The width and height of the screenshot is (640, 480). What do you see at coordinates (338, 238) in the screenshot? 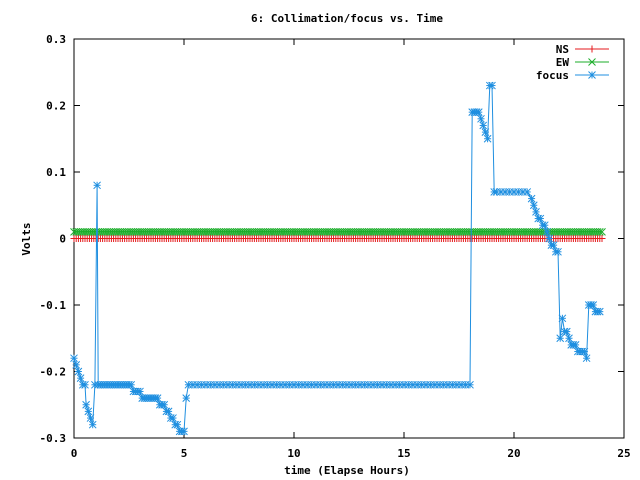
I see `series-ns` at bounding box center [338, 238].